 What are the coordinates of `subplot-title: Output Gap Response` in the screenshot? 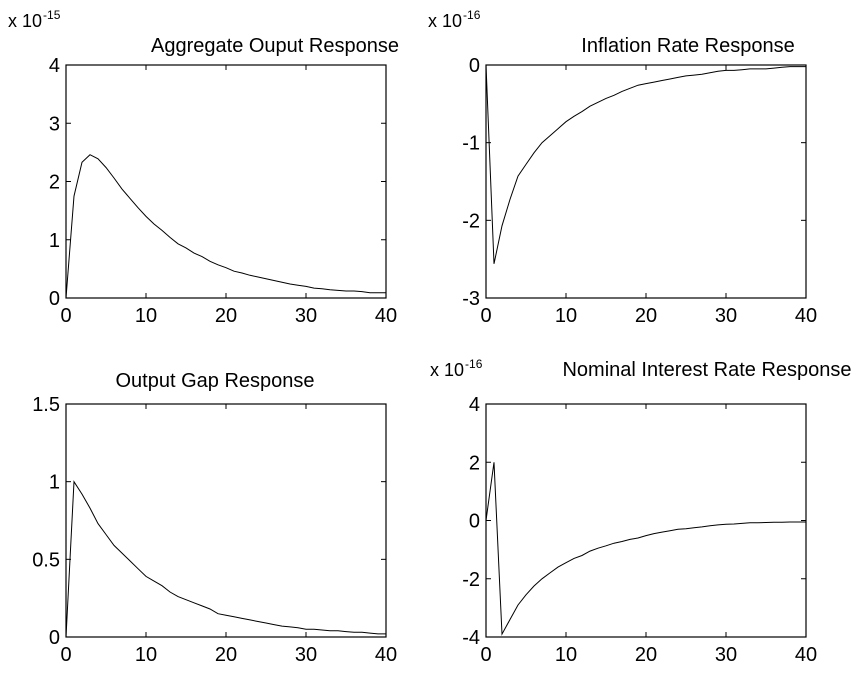 It's located at (214, 381).